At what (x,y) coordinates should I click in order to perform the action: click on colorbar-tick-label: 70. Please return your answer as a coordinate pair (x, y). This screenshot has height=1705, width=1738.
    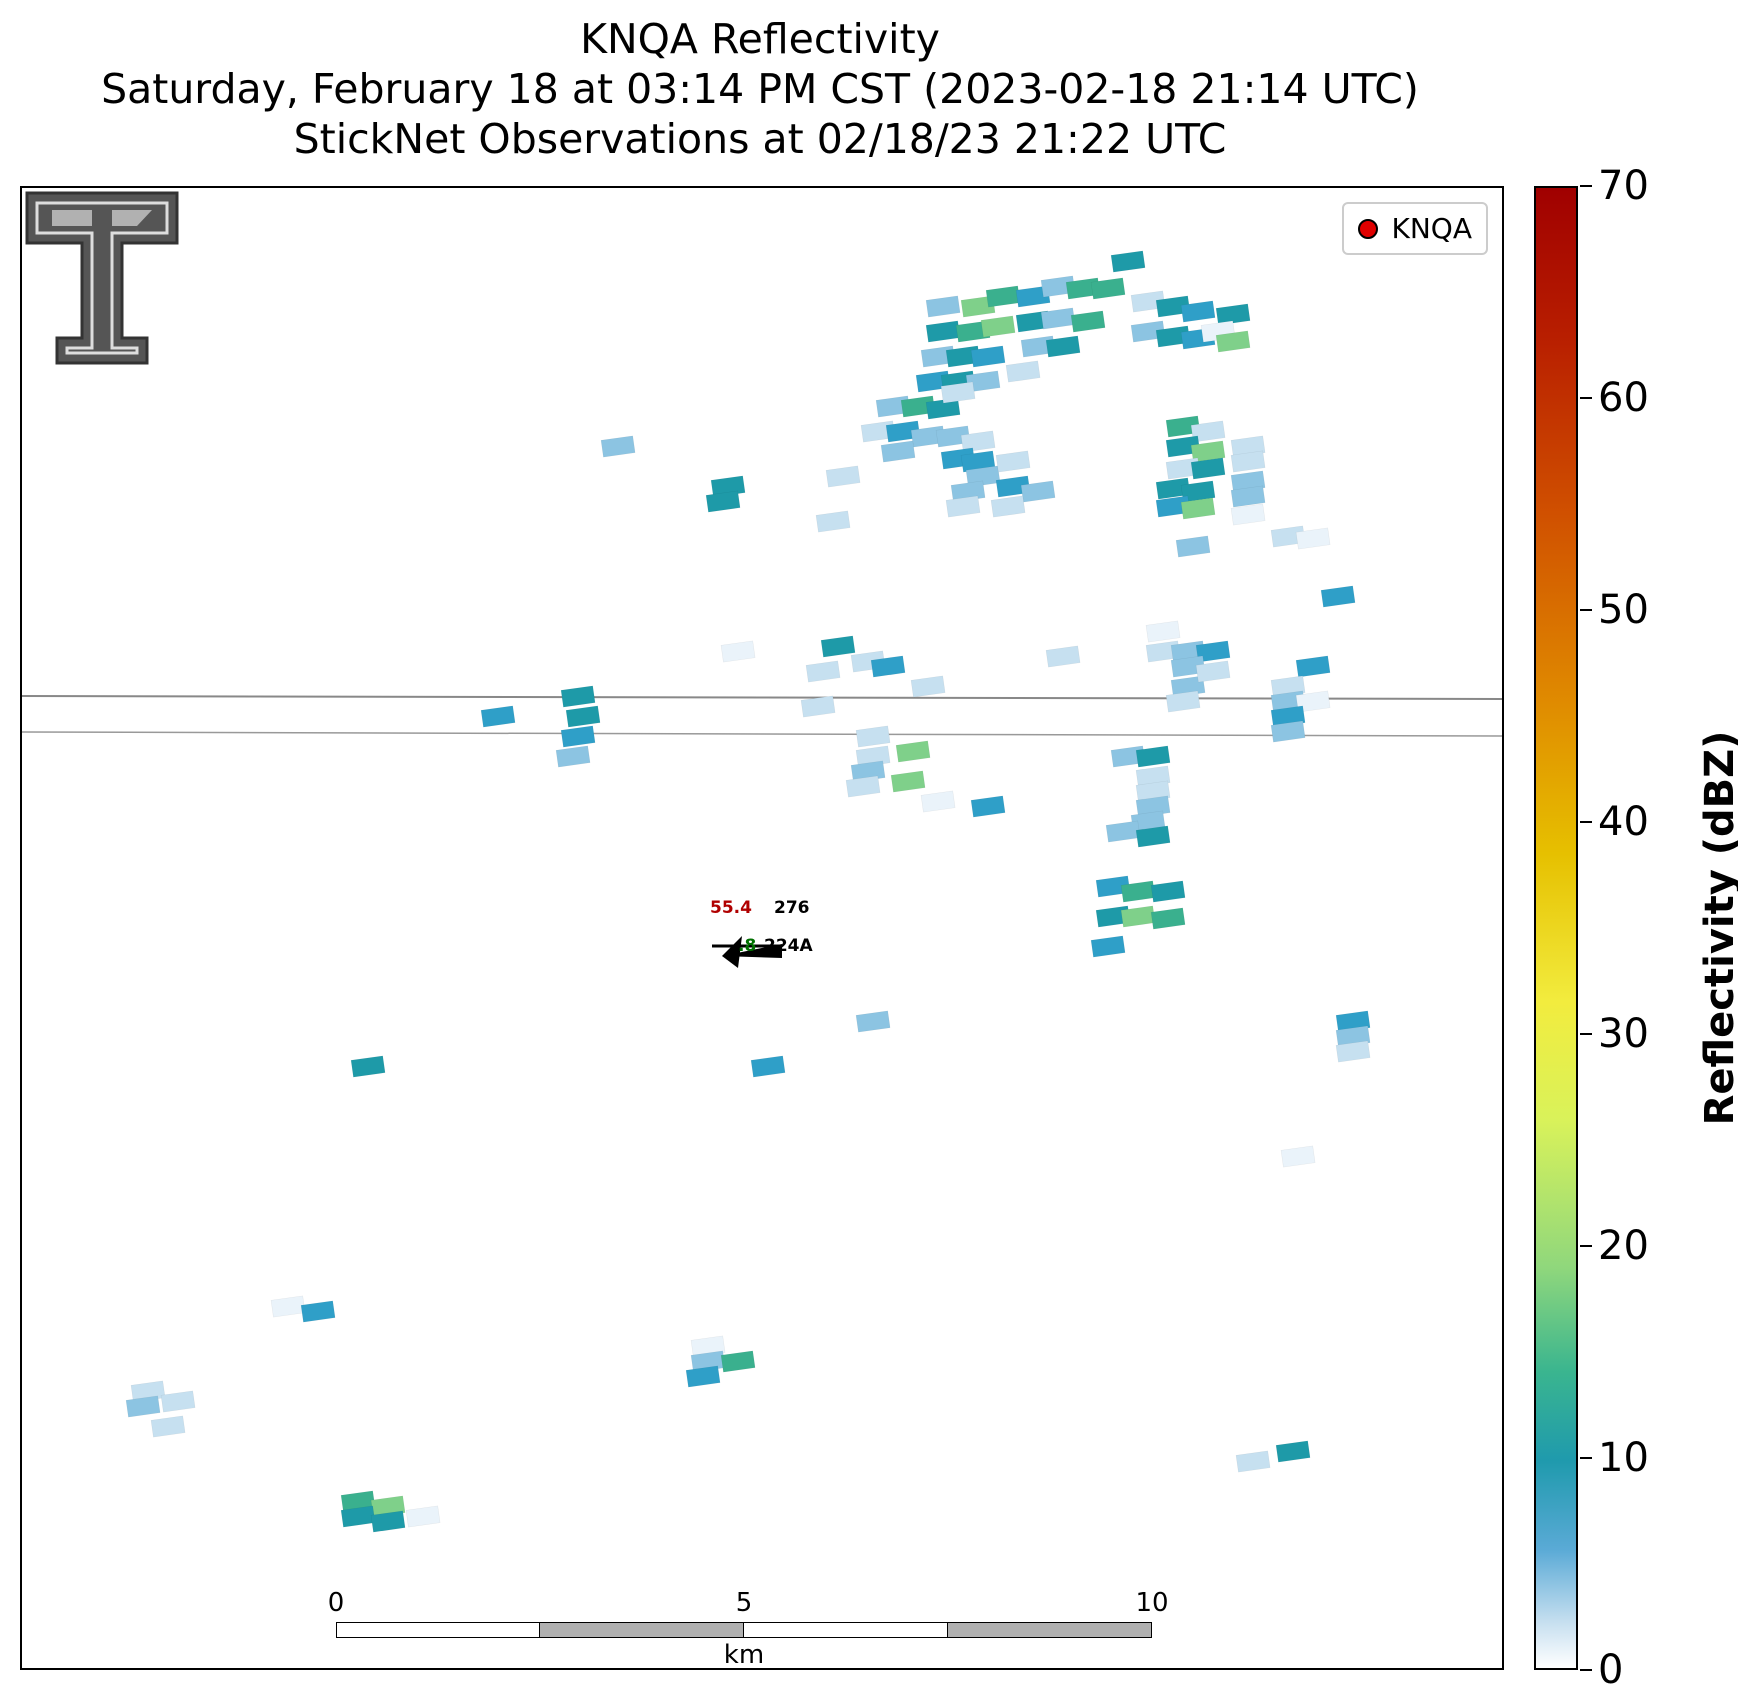
    Looking at the image, I should click on (1623, 186).